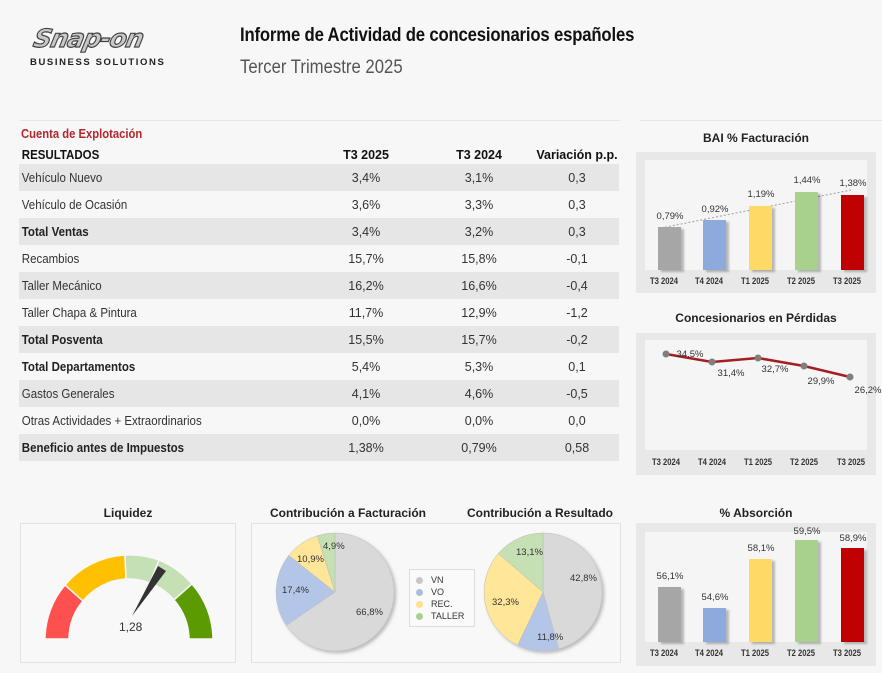  What do you see at coordinates (807, 180) in the screenshot?
I see `bar-value-label: 1,44%` at bounding box center [807, 180].